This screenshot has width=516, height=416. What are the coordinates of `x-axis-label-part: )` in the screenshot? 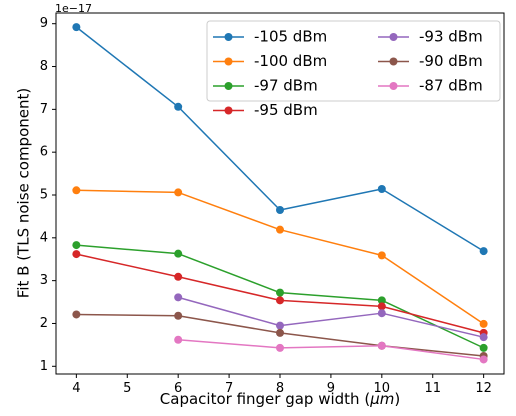 It's located at (397, 399).